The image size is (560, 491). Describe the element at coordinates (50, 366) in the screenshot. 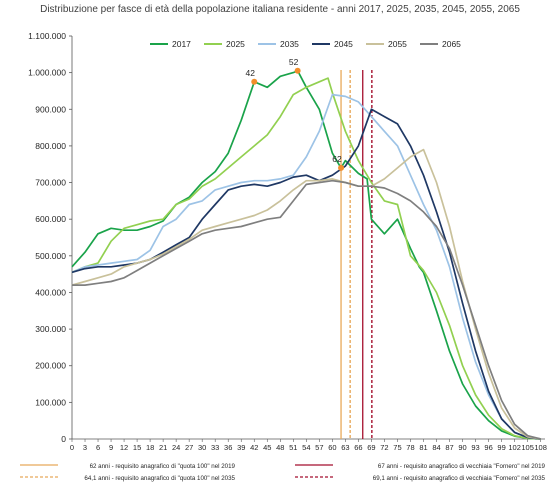

I see `y-tick-label: 200.000` at that location.